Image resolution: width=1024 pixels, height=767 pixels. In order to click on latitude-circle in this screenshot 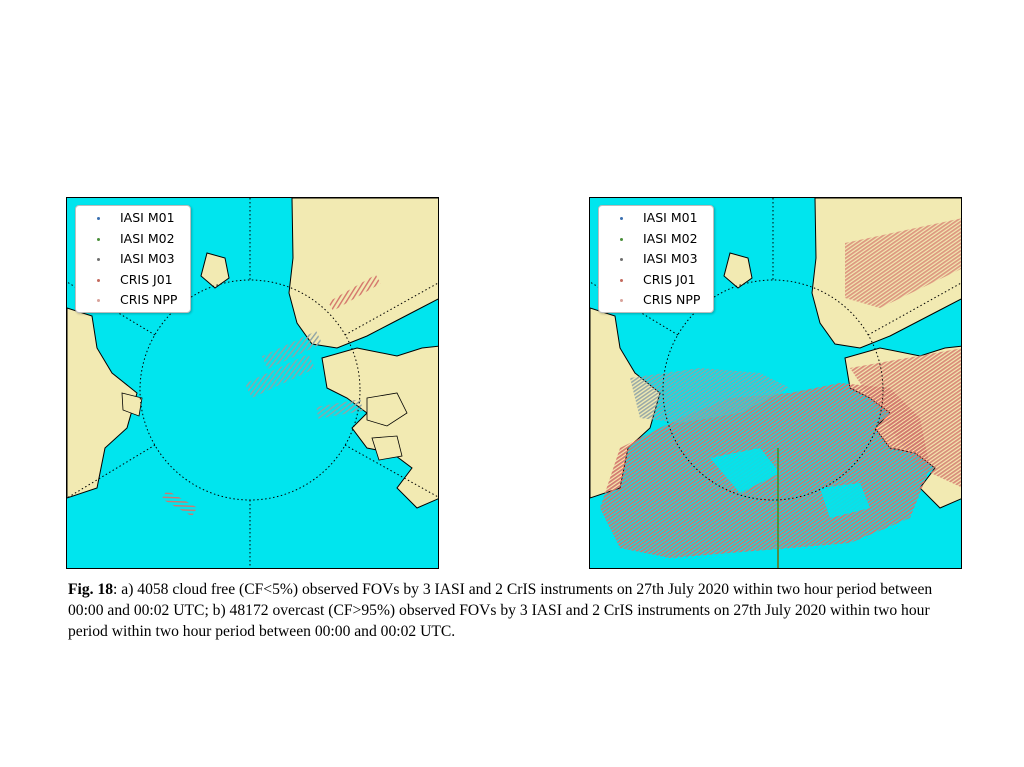, I will do `click(773, 390)`.